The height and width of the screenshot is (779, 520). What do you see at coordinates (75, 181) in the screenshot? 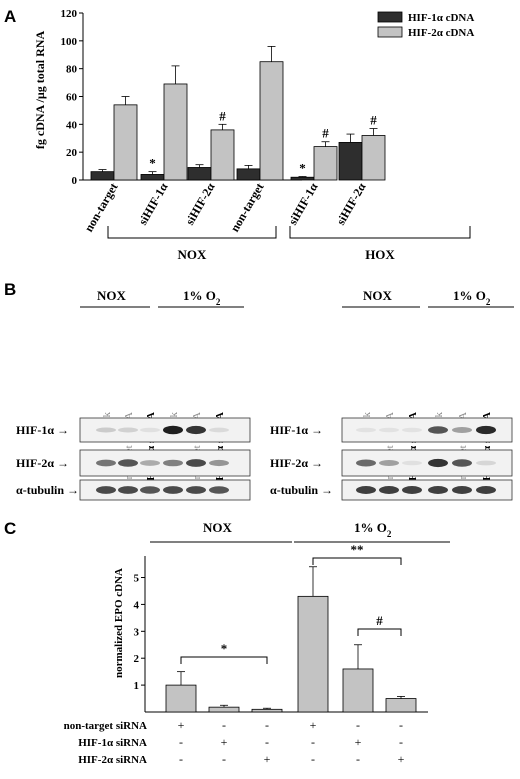
I see `y-tick-label: 0` at bounding box center [75, 181].